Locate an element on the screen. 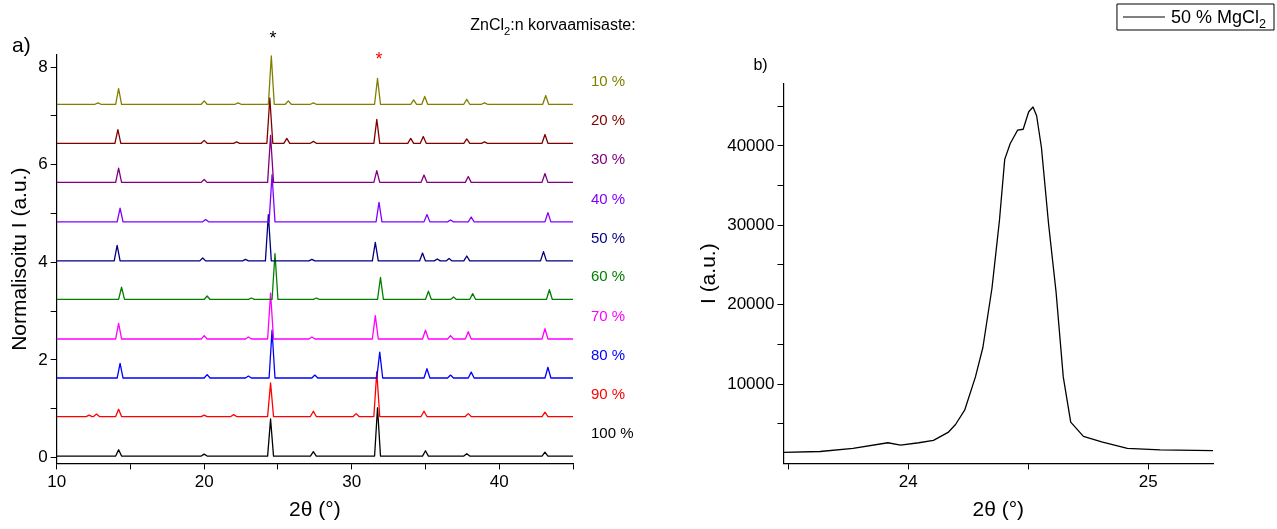 This screenshot has height=529, width=1277. text: a) is located at coordinates (21, 44).